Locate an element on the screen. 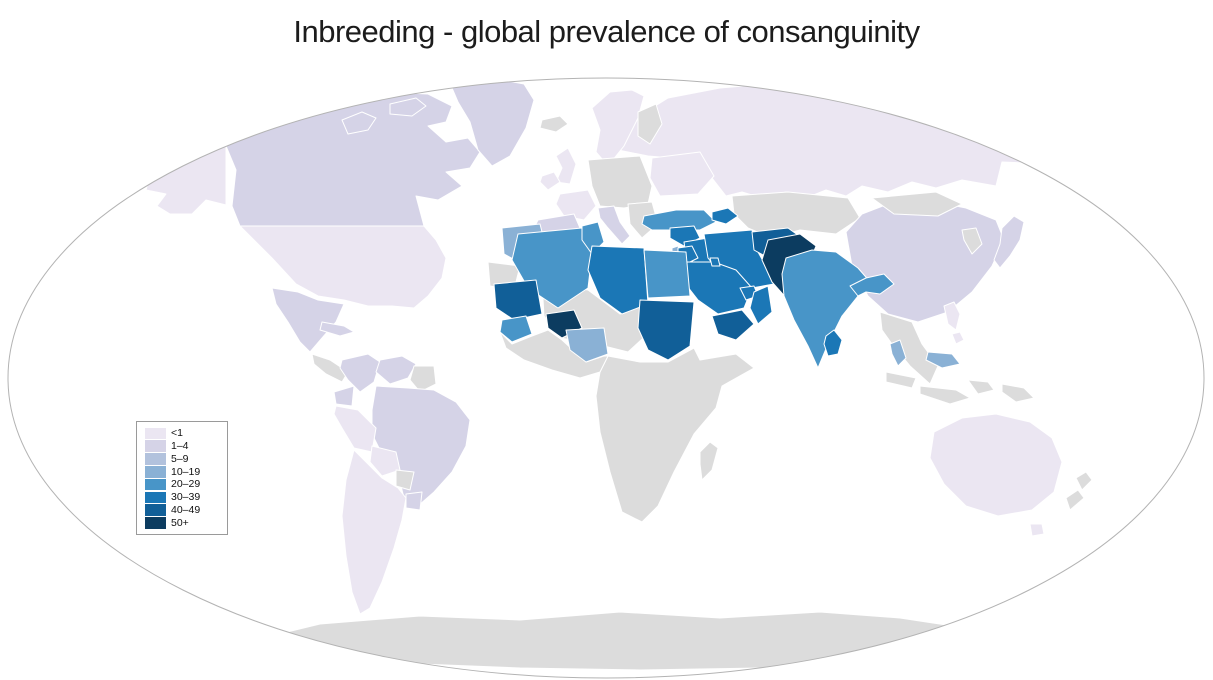 The width and height of the screenshot is (1213, 680). country-india is located at coordinates (827, 309).